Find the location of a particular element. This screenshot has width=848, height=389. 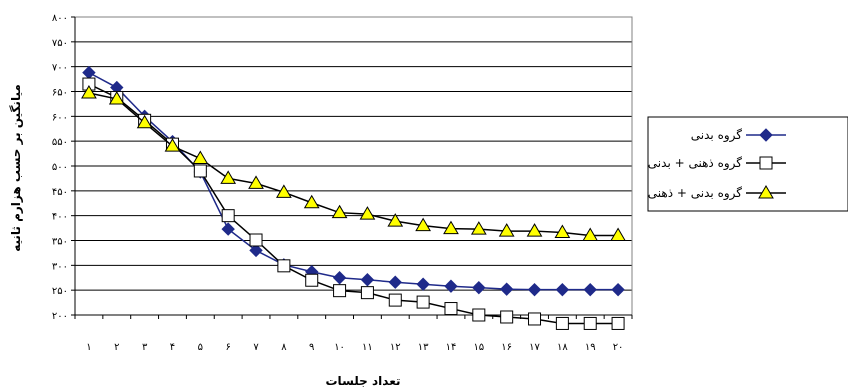

x-tick-label: ۱۷ is located at coordinates (534, 347).